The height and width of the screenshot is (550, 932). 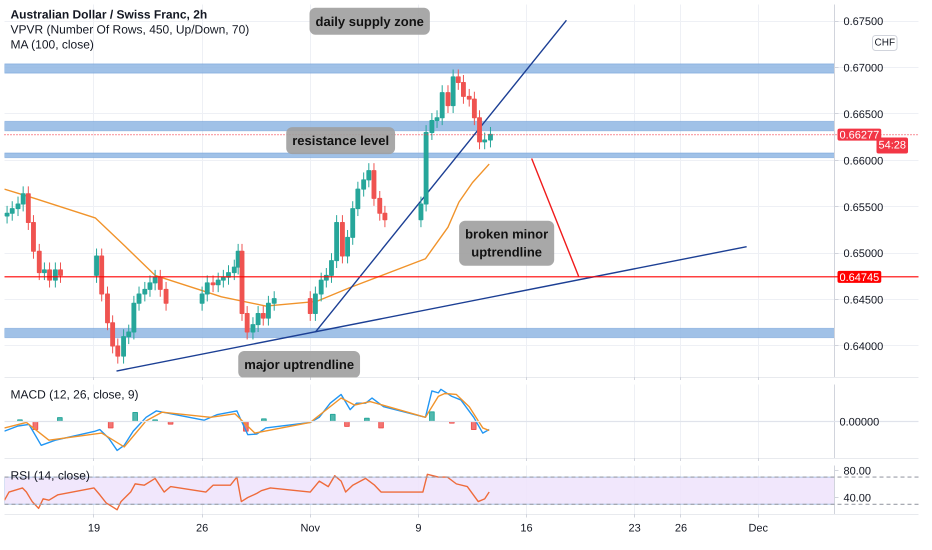 I want to click on chart-title: MACD (12, 26, close, 9), so click(x=74, y=395).